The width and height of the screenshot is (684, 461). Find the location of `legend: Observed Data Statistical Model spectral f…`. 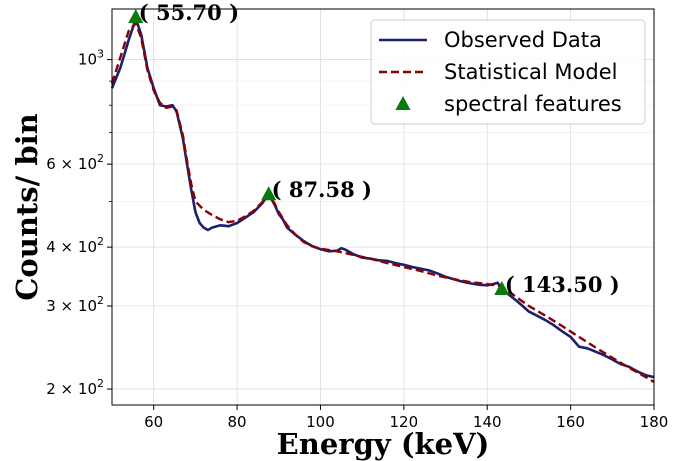

legend: Observed Data Statistical Model spectral f… is located at coordinates (508, 72).